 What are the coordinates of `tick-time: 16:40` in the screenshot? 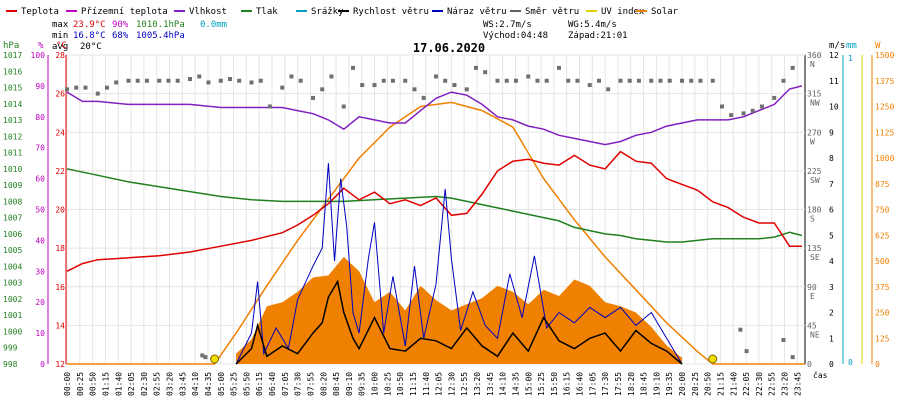 It's located at (580, 384).